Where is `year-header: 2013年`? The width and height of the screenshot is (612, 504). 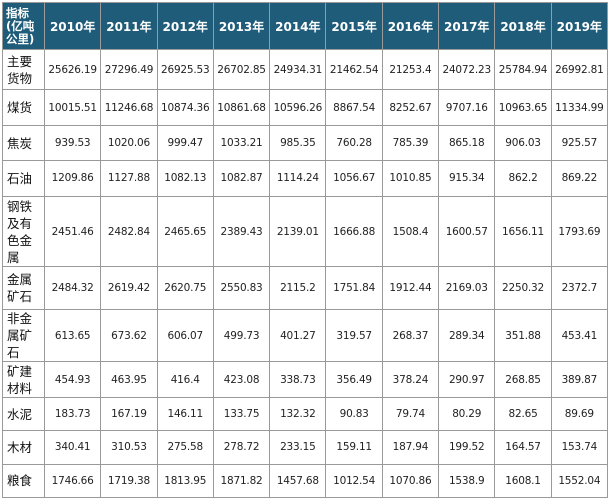 year-header: 2013年 is located at coordinates (241, 26).